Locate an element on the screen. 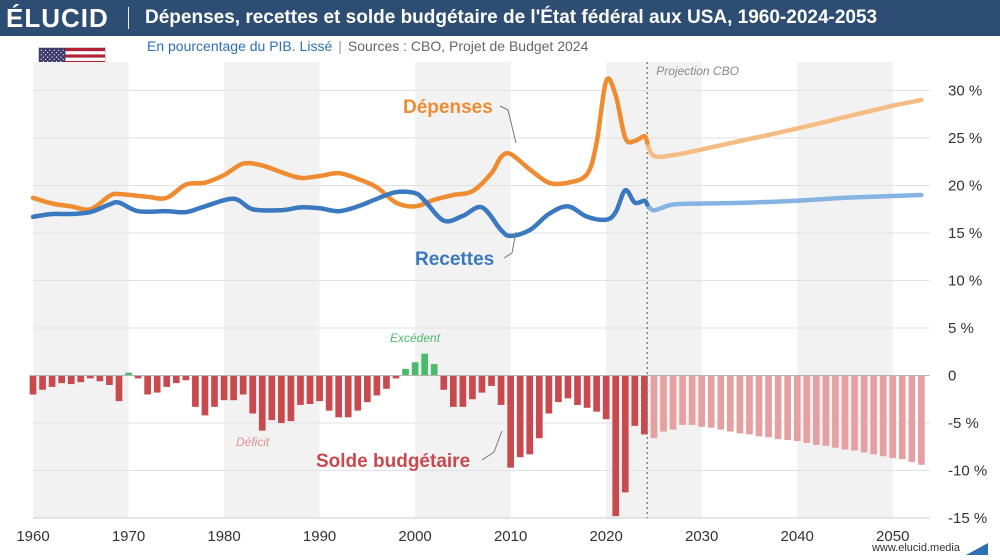 The width and height of the screenshot is (1000, 560). y-tick-label: -15 % is located at coordinates (967, 518).